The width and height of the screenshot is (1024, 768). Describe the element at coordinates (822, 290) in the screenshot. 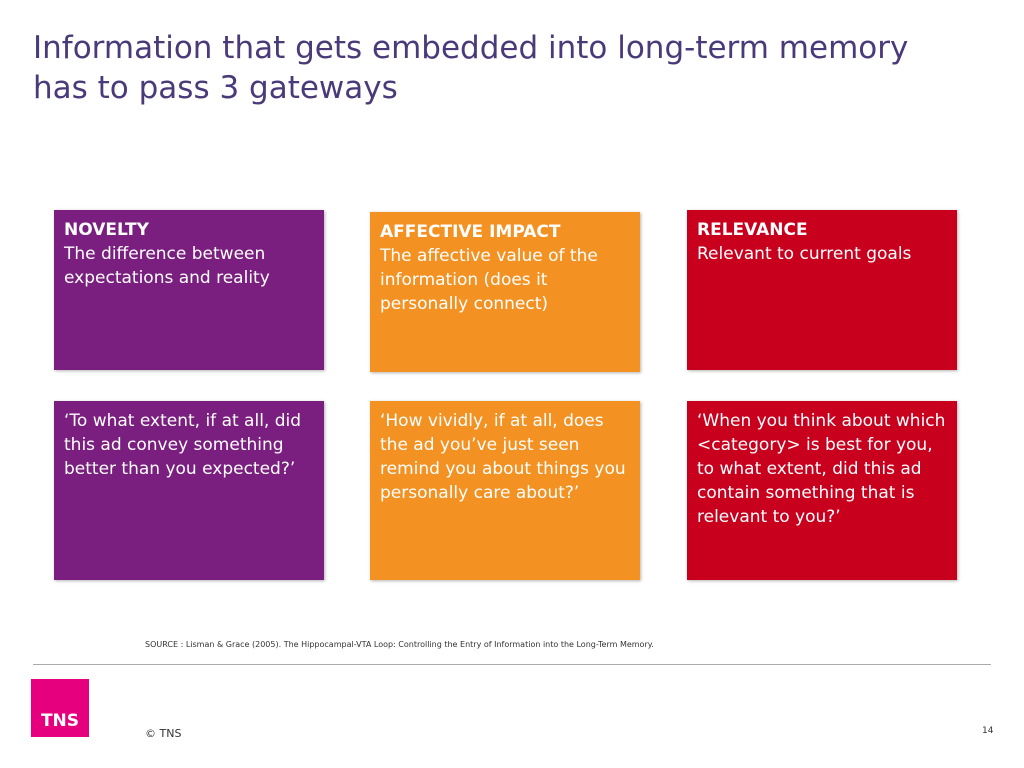

I see `gateway-box: RELEVANCE Relevant to current goals` at that location.